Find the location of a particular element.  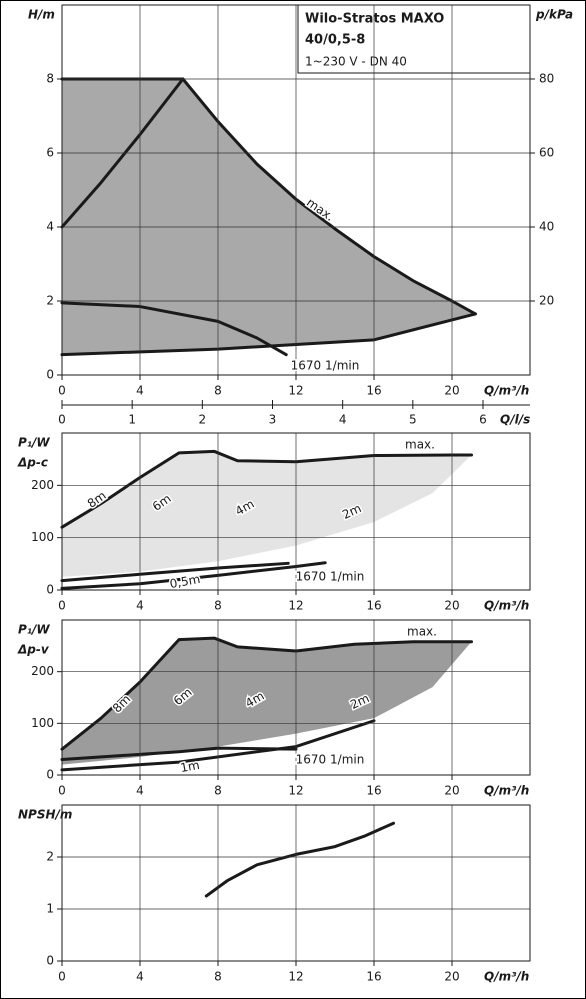

y2-tick-label: 80 is located at coordinates (546, 79).